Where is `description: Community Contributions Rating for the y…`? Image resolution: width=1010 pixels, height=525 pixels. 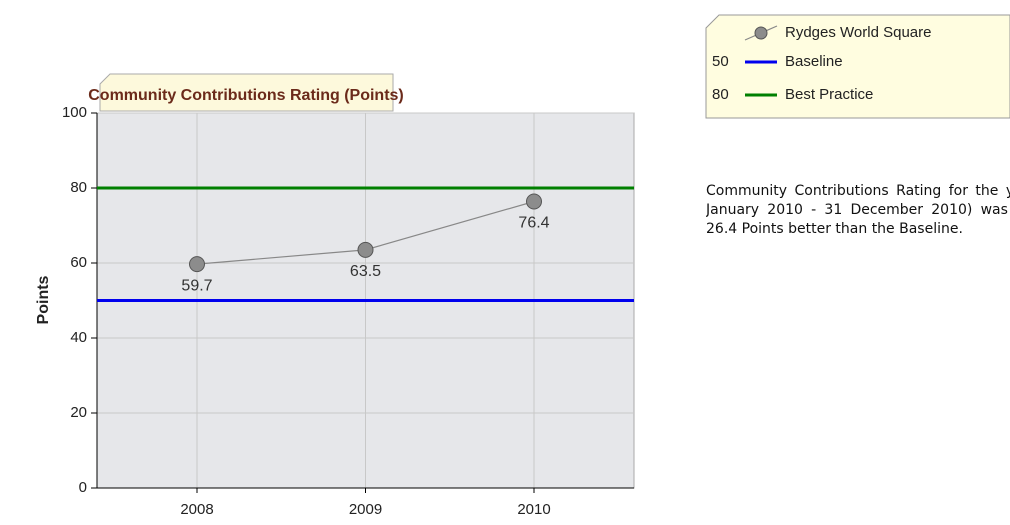 description: Community Contributions Rating for the y… is located at coordinates (858, 210).